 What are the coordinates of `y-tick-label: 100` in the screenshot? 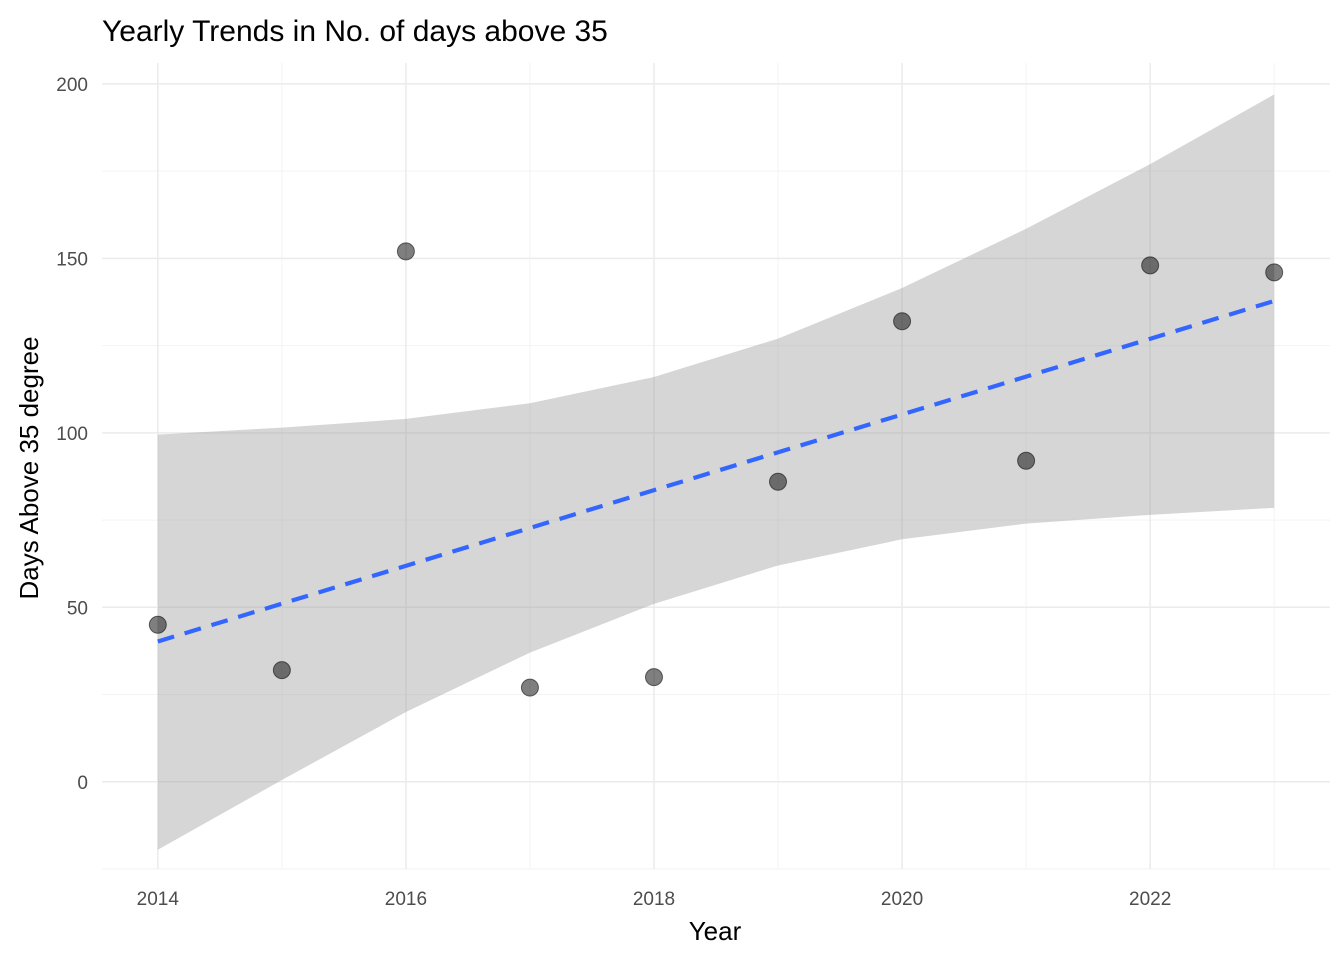 It's located at (72, 434).